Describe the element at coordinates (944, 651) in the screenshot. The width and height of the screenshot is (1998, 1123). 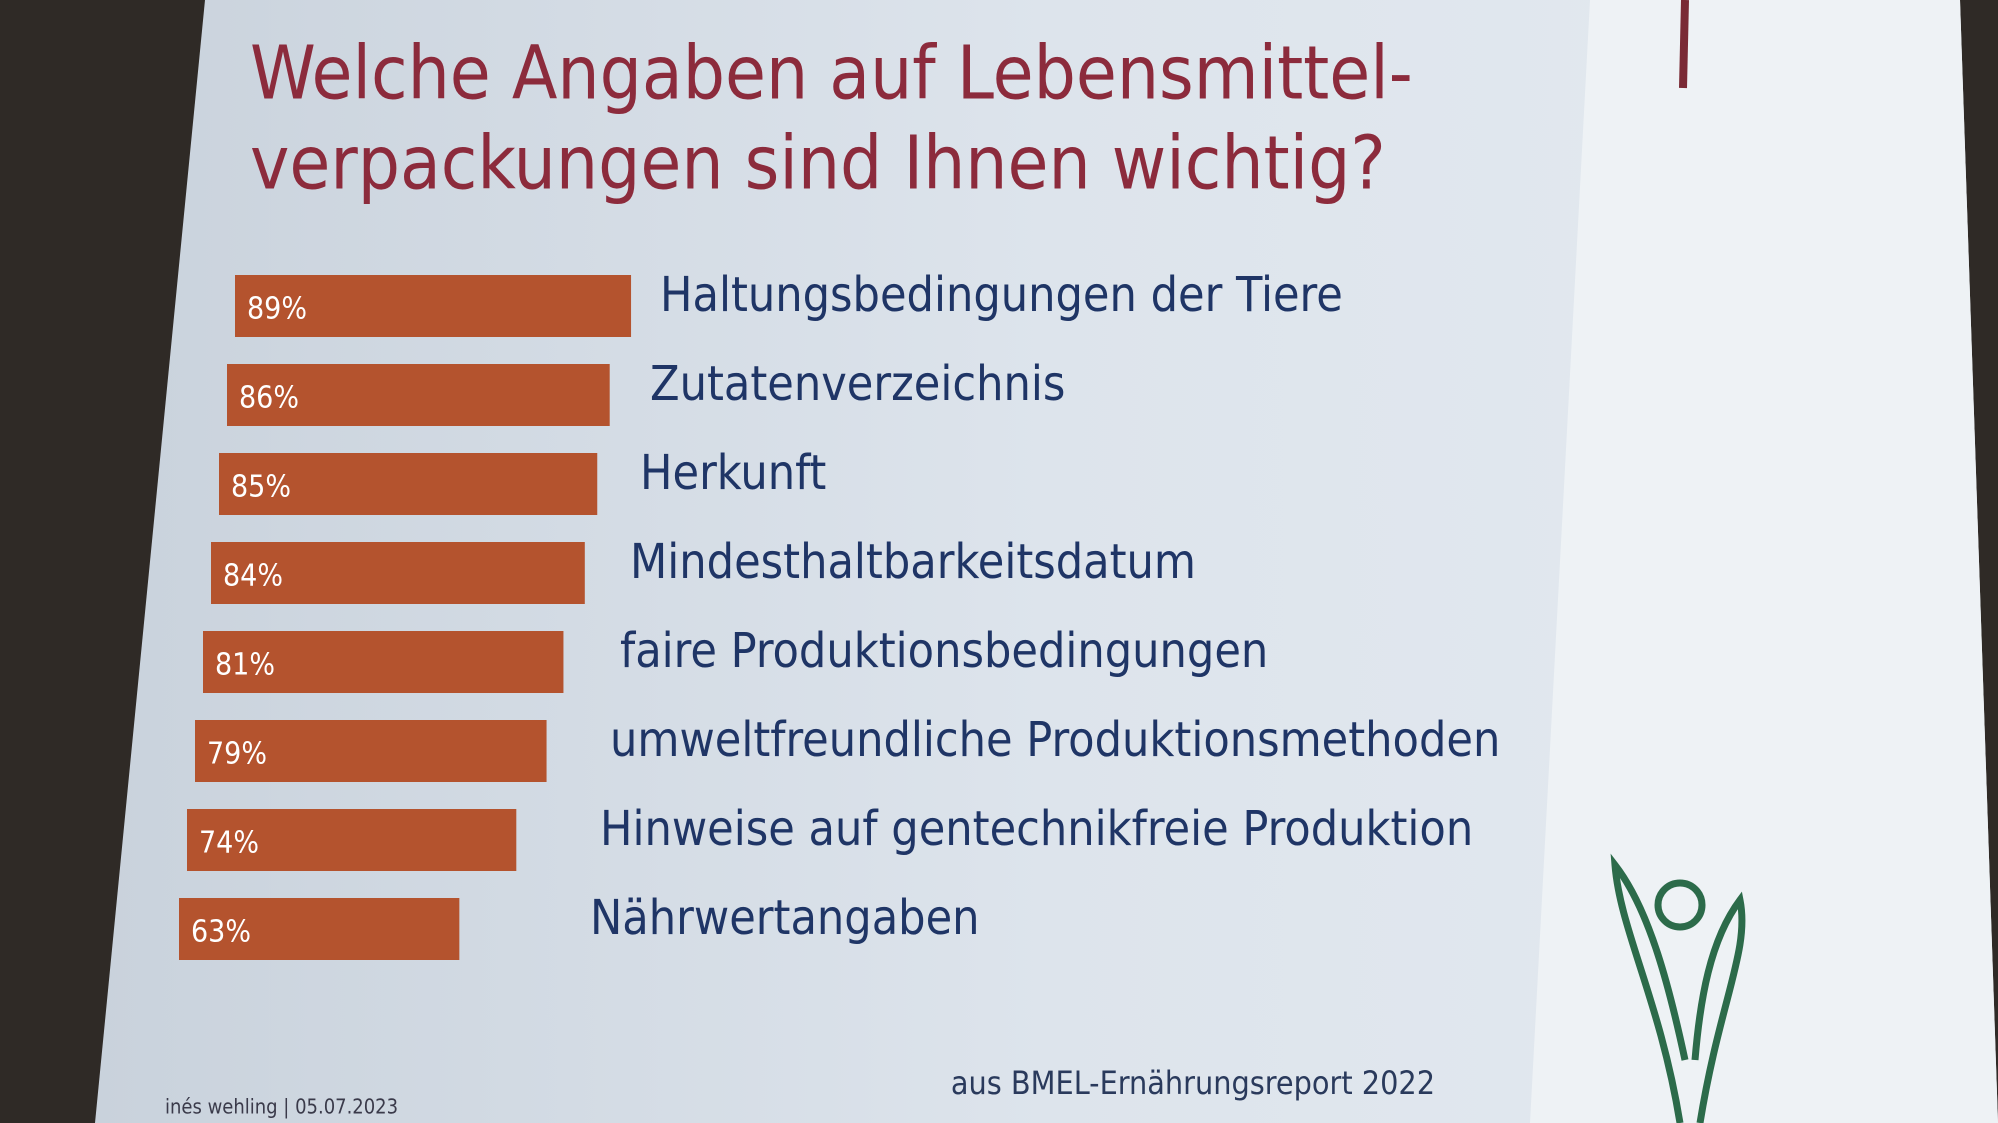
I see `category-label: faire Produktionsbedingungen` at that location.